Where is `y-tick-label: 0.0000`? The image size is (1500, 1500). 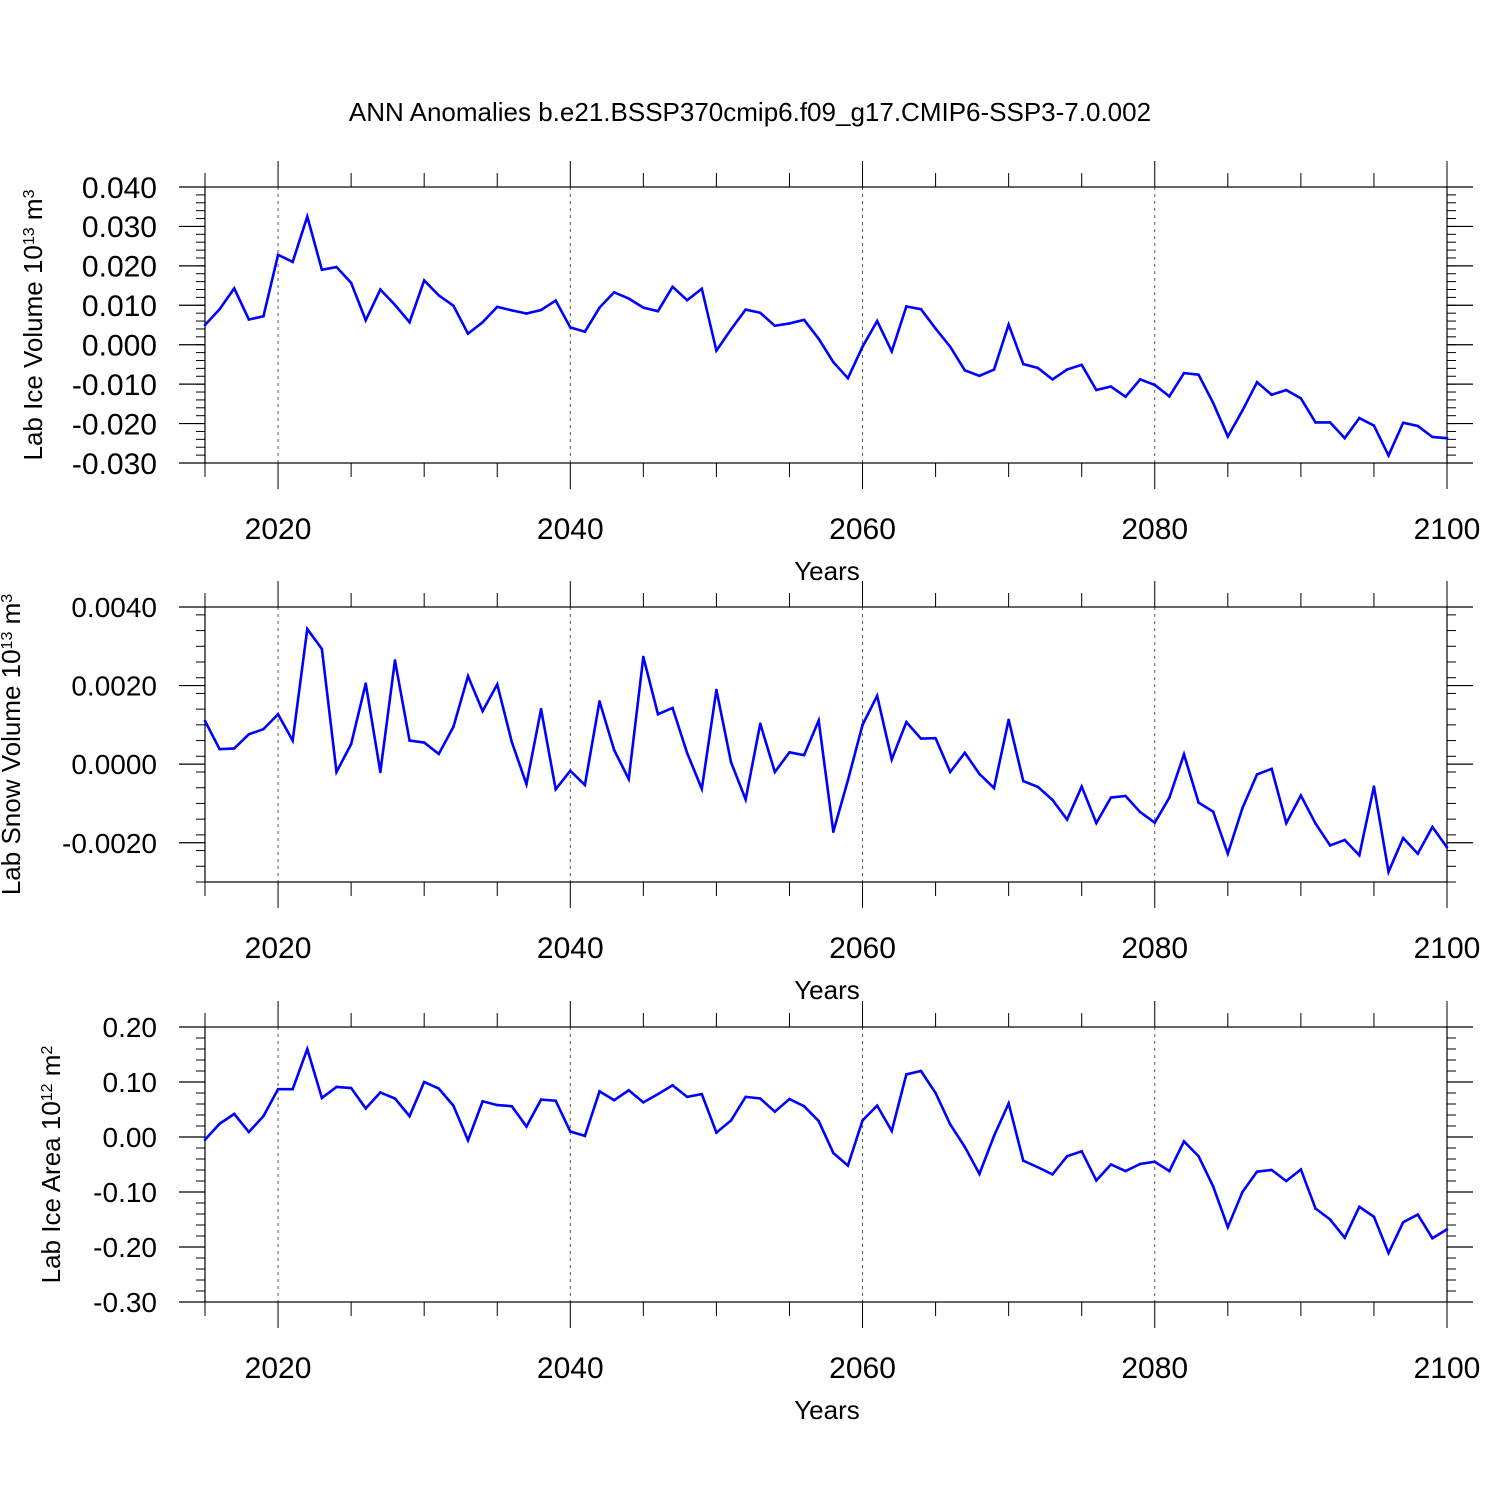 y-tick-label: 0.0000 is located at coordinates (114, 764).